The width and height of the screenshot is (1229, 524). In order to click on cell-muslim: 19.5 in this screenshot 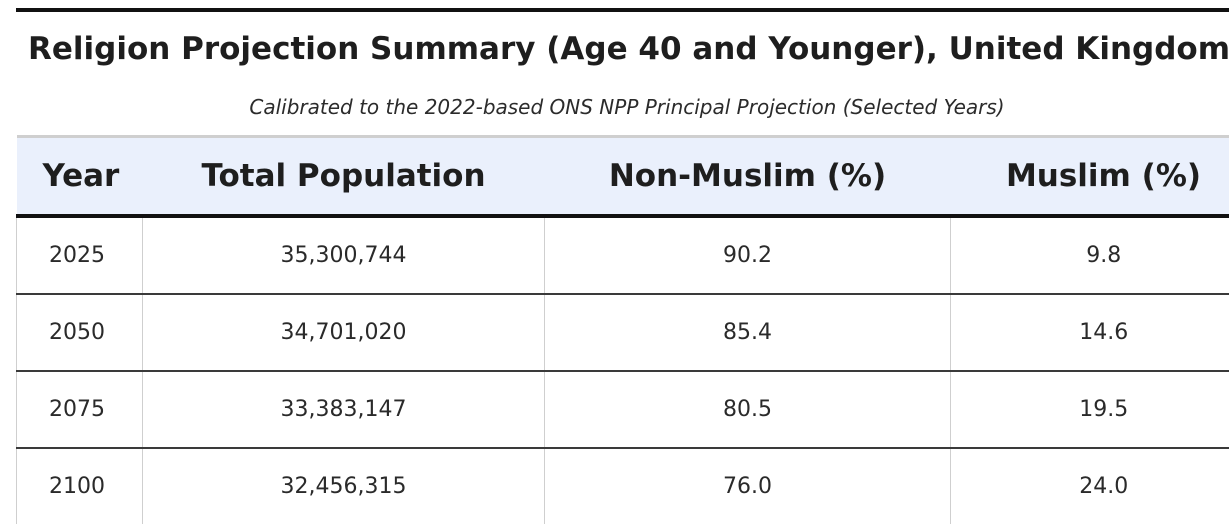, I will do `click(1089, 410)`.